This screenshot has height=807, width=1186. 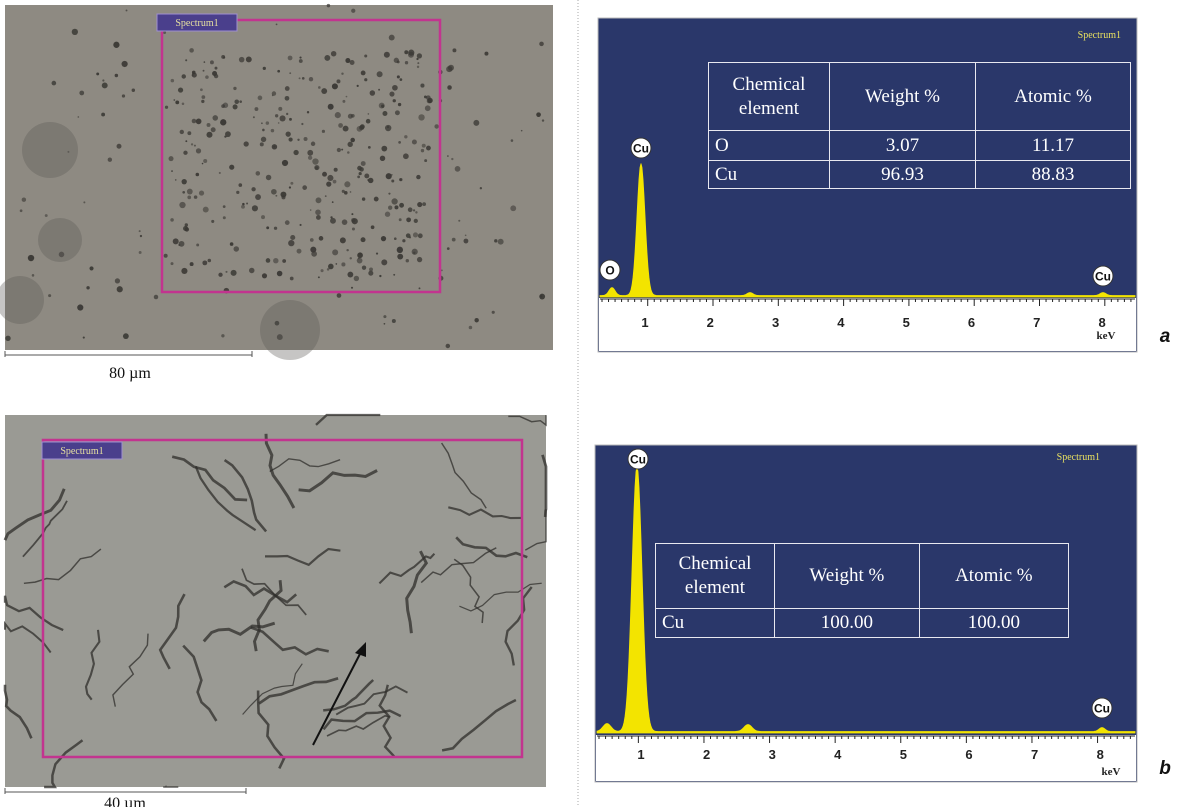 I want to click on dark-patch, so click(x=22, y=300).